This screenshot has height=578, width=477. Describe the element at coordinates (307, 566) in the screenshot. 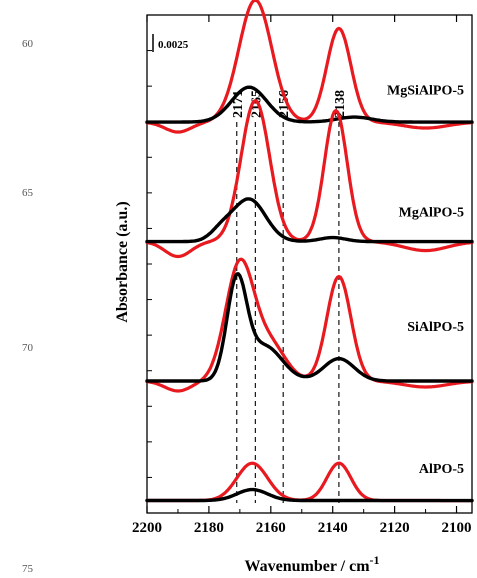

I see `x-axis-title-text: Wavenumber / cm` at that location.